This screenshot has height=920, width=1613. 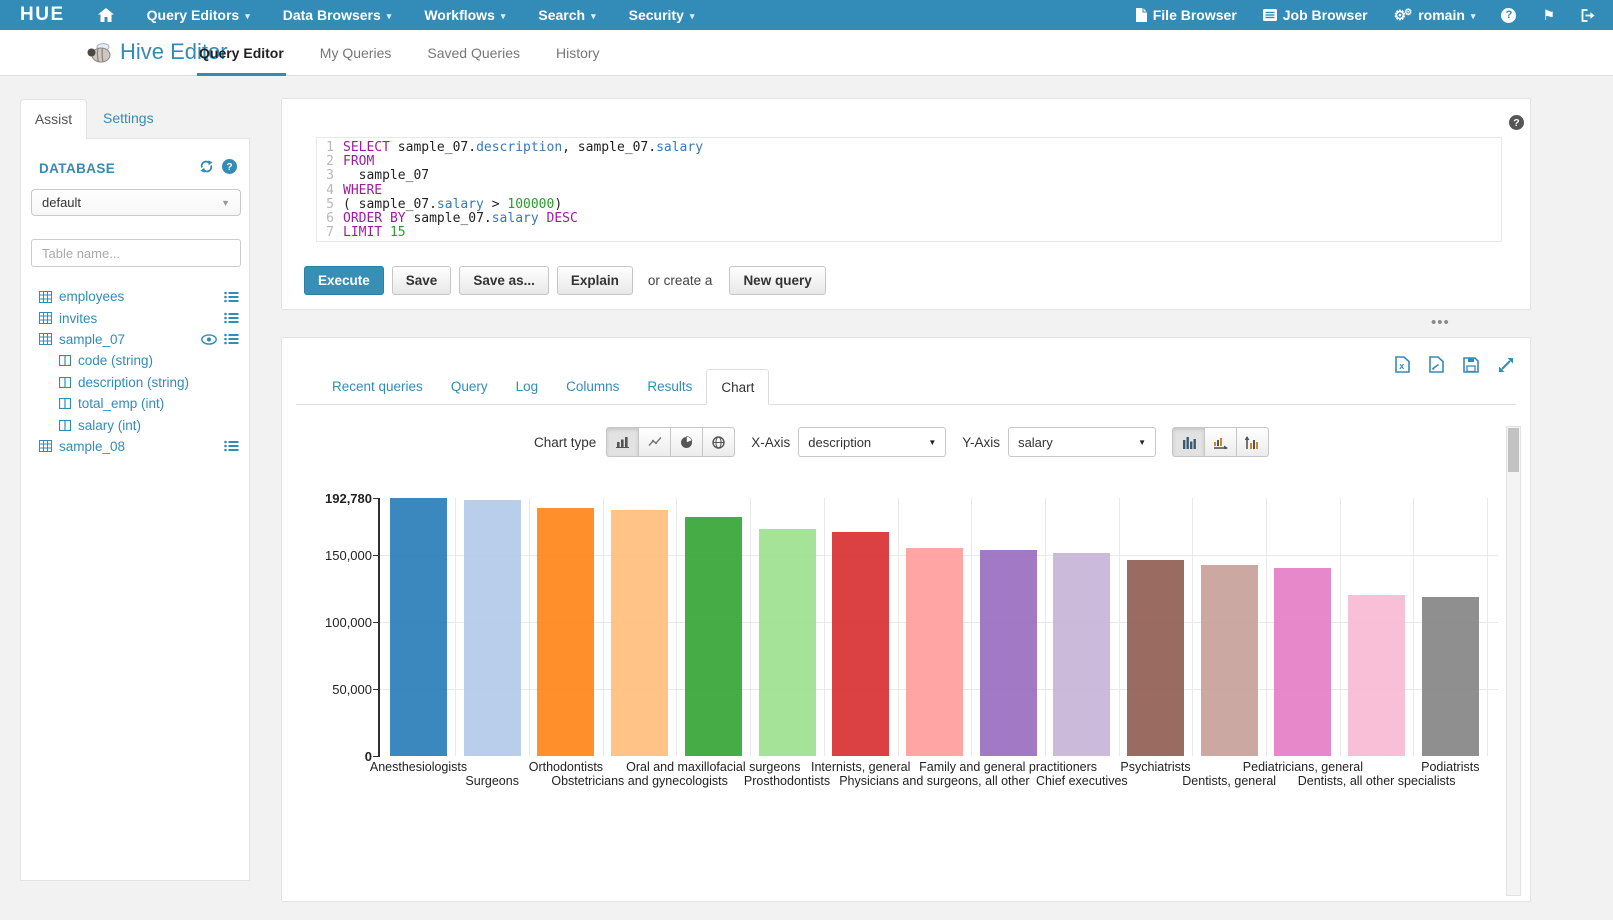 What do you see at coordinates (687, 442) in the screenshot?
I see `pie-chart-type-button` at bounding box center [687, 442].